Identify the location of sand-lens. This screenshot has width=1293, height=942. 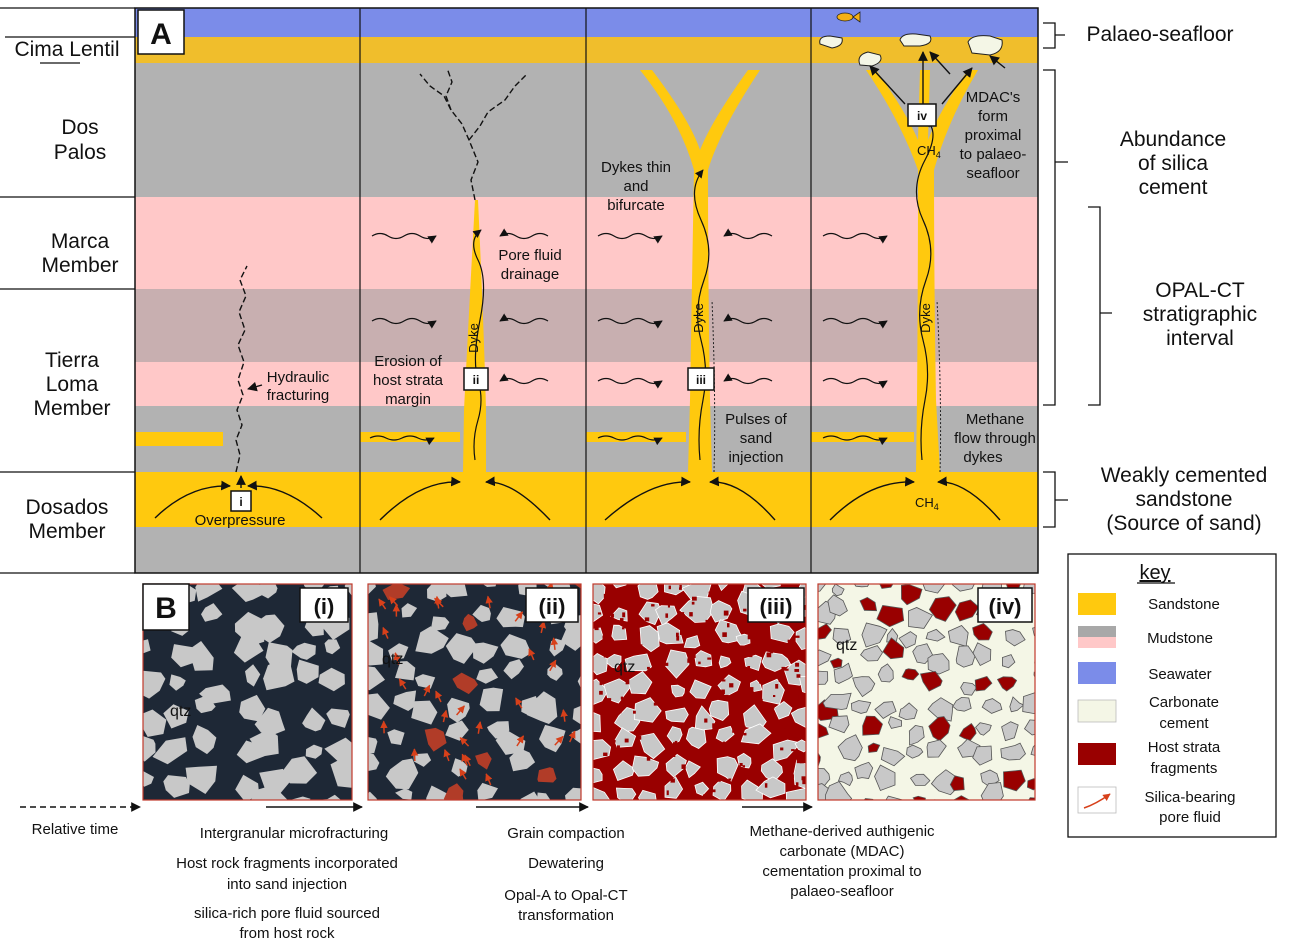
(179, 439).